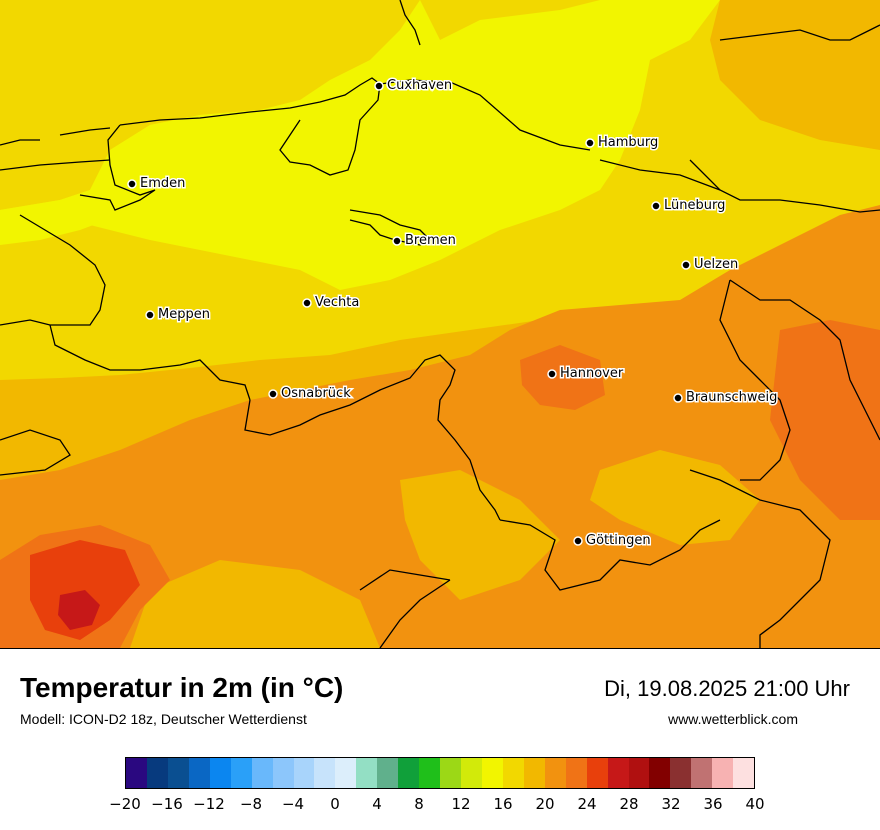  I want to click on svg-text: Cuxhaven, so click(419, 85).